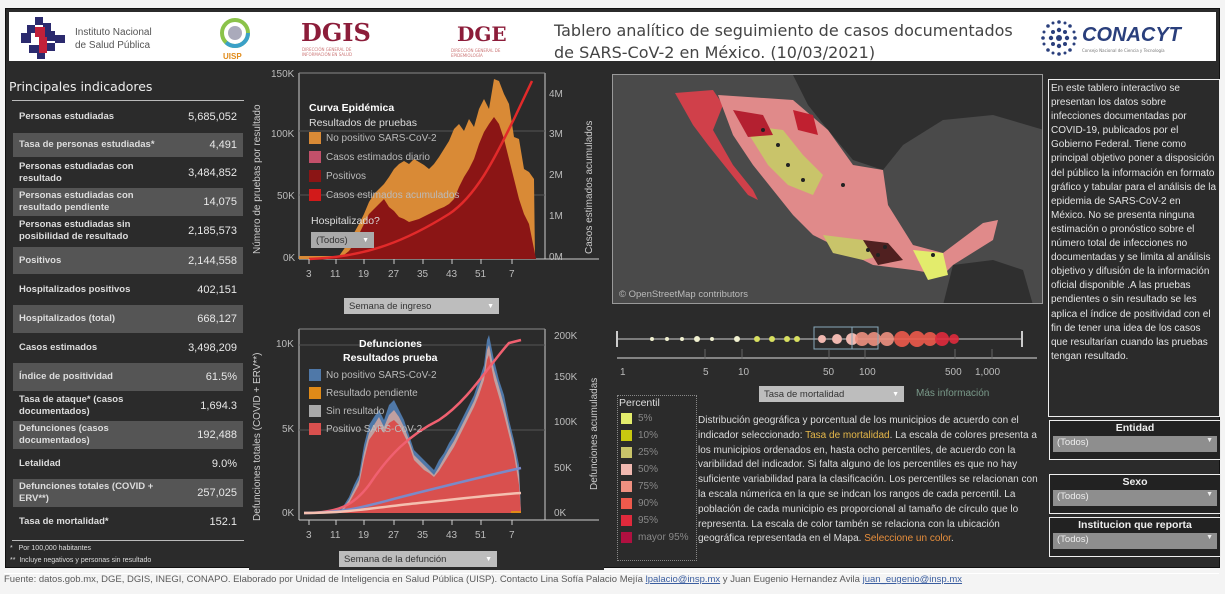 The image size is (1225, 594). I want to click on filter-title: Sexo, so click(1135, 482).